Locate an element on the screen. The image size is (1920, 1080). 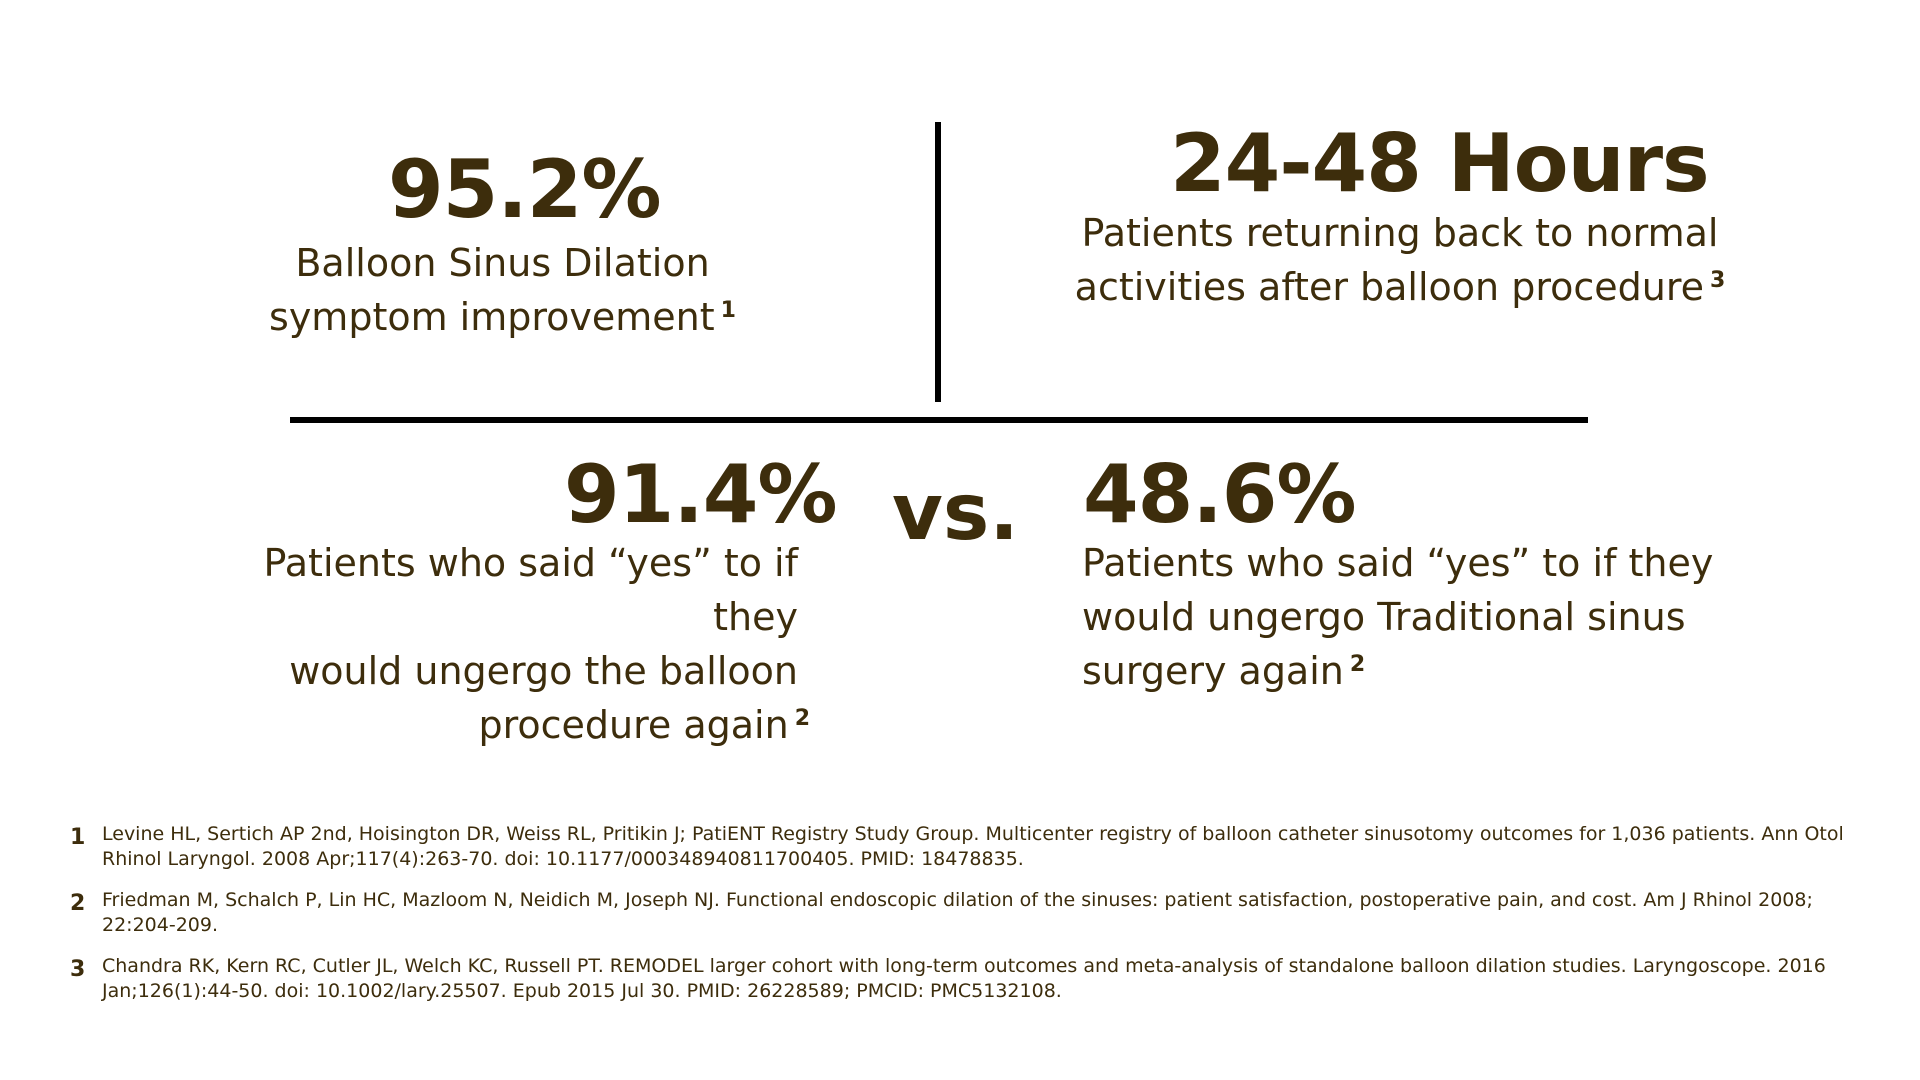
stat-symptom-improvement-value: 95.2% is located at coordinates (525, 189).